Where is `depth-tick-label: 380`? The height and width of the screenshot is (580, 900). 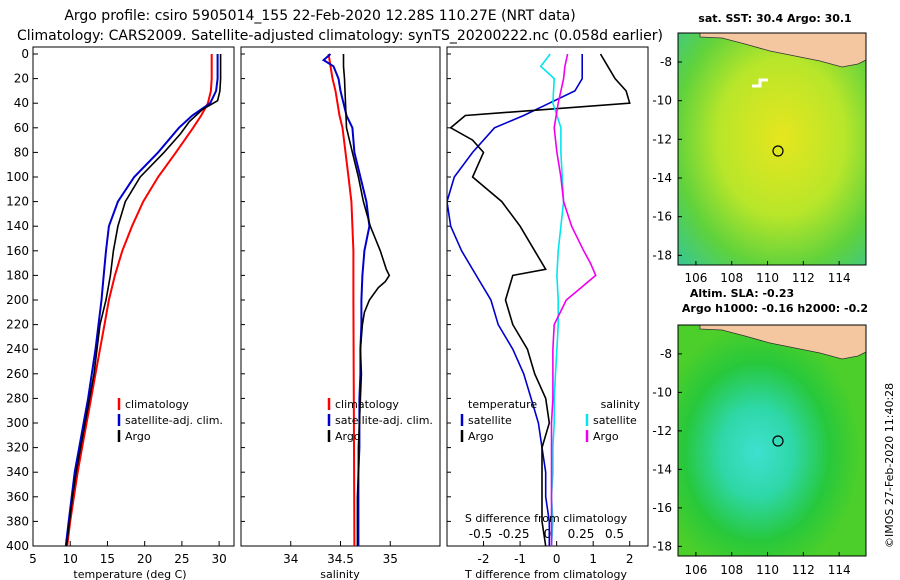
depth-tick-label: 380 is located at coordinates (17, 521).